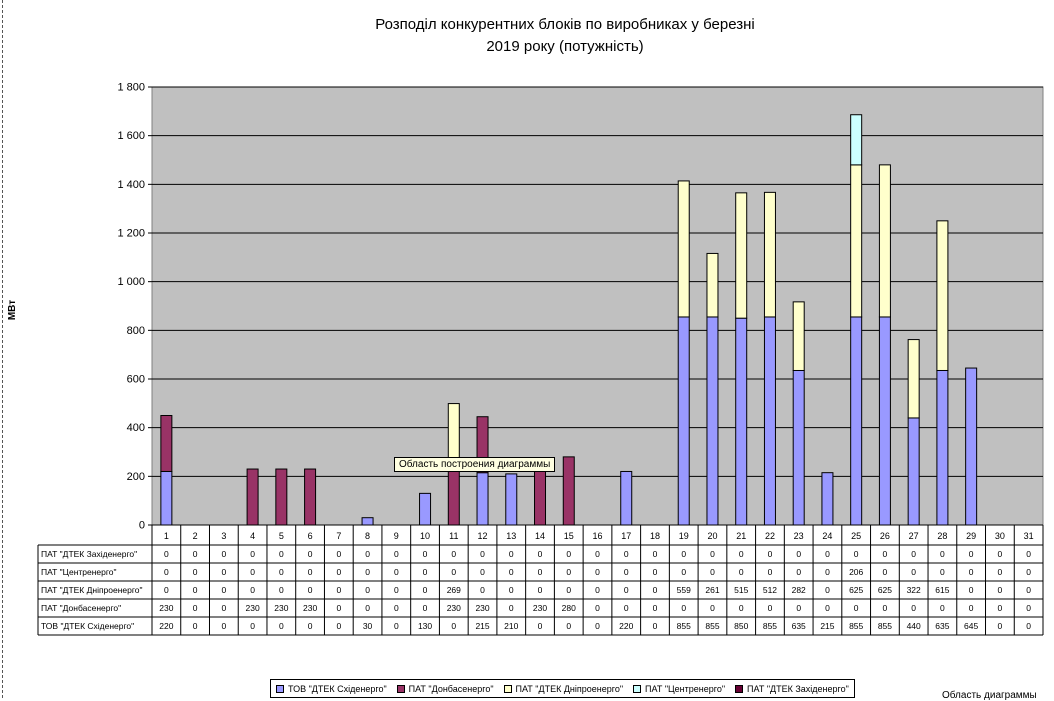 The image size is (1054, 701). What do you see at coordinates (136, 477) in the screenshot?
I see `y-tick-label: 200` at bounding box center [136, 477].